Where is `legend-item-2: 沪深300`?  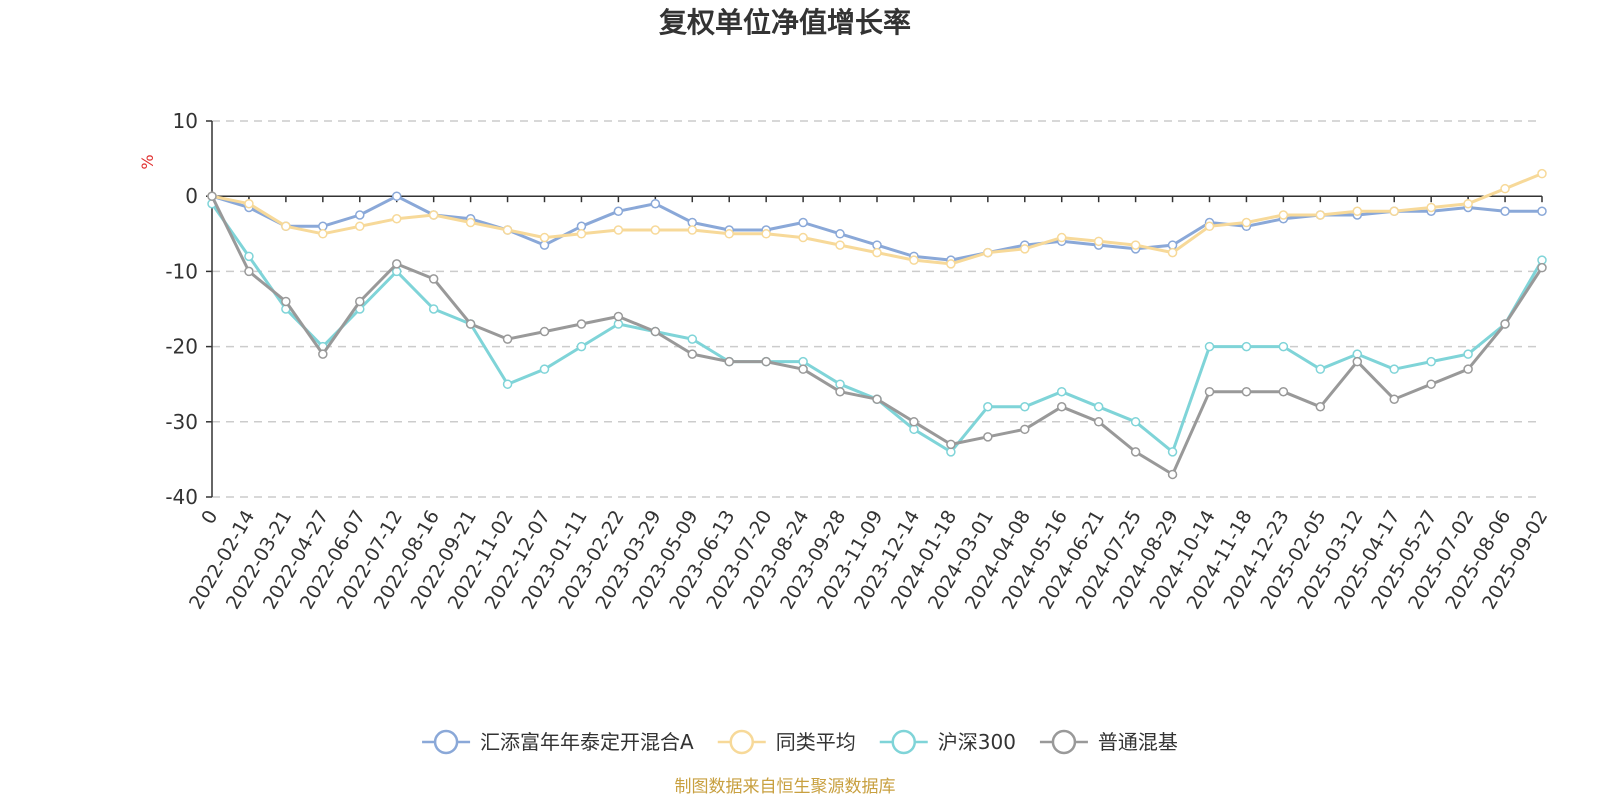 legend-item-2: 沪深300 is located at coordinates (947, 742).